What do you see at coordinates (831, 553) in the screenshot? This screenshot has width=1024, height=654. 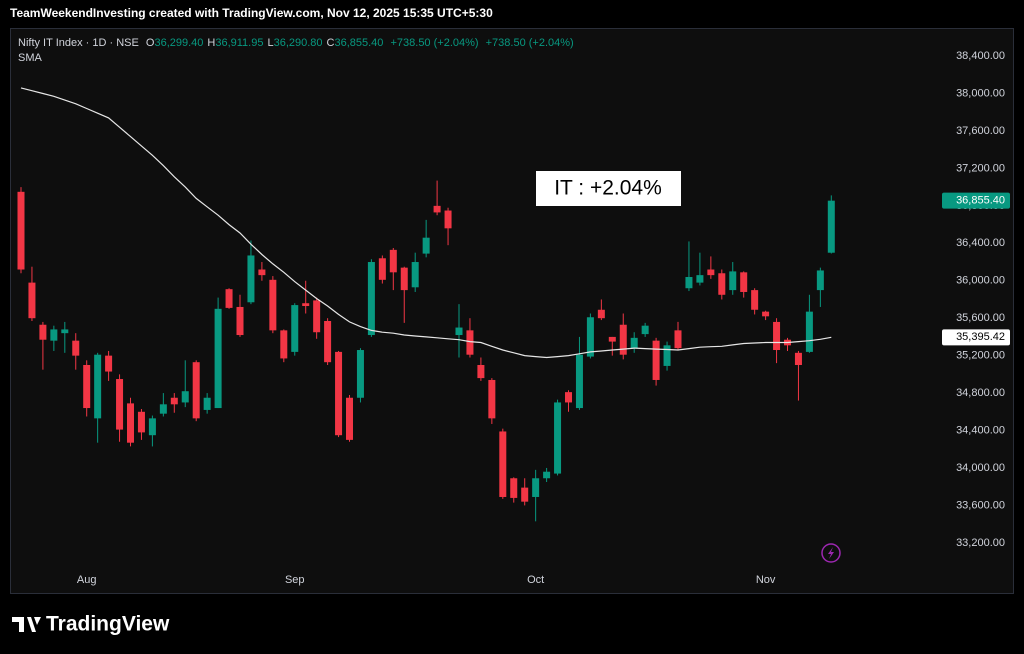 I see `alert-icon` at bounding box center [831, 553].